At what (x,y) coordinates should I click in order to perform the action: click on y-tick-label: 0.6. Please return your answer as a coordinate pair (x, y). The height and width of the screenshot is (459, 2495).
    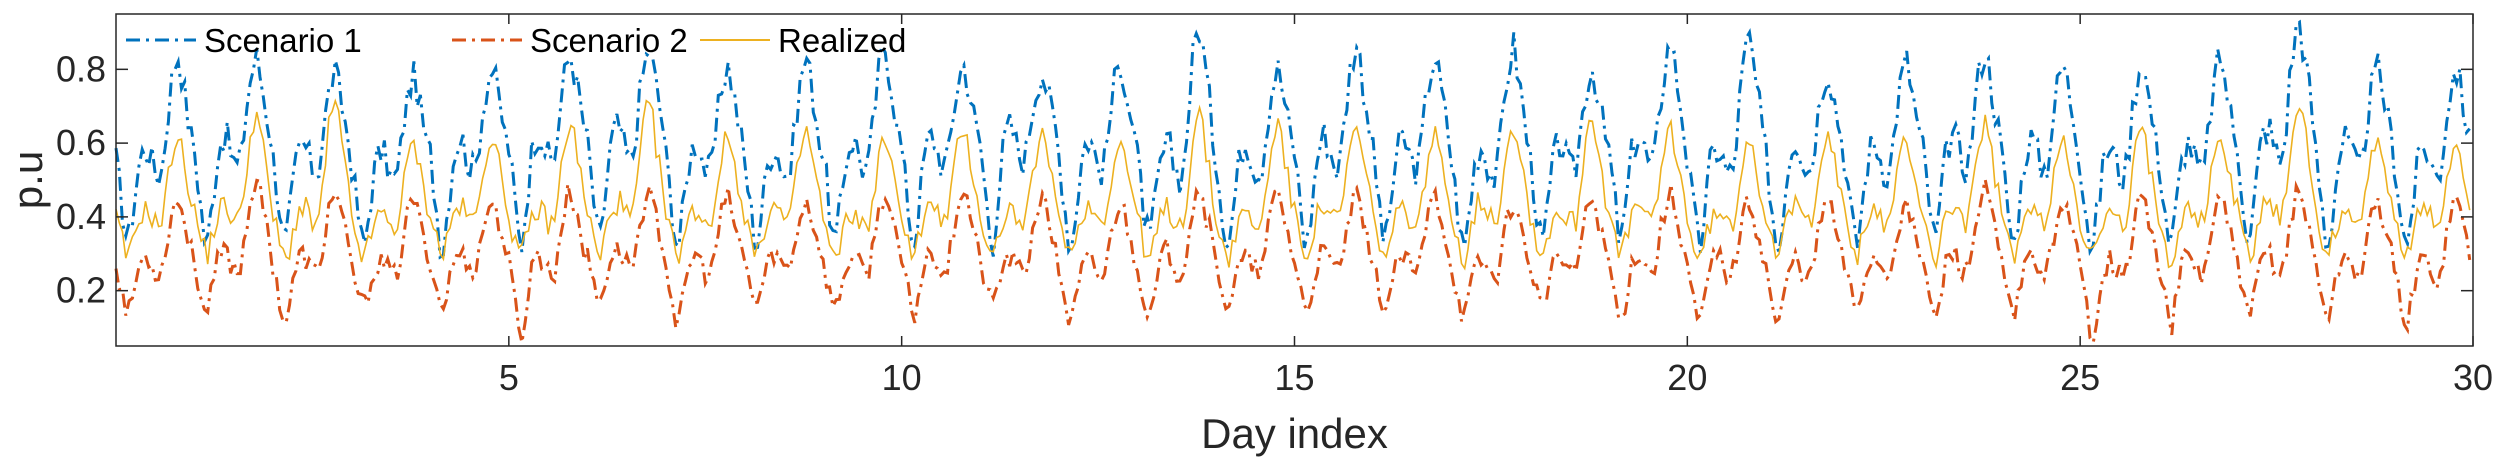
    Looking at the image, I should click on (81, 142).